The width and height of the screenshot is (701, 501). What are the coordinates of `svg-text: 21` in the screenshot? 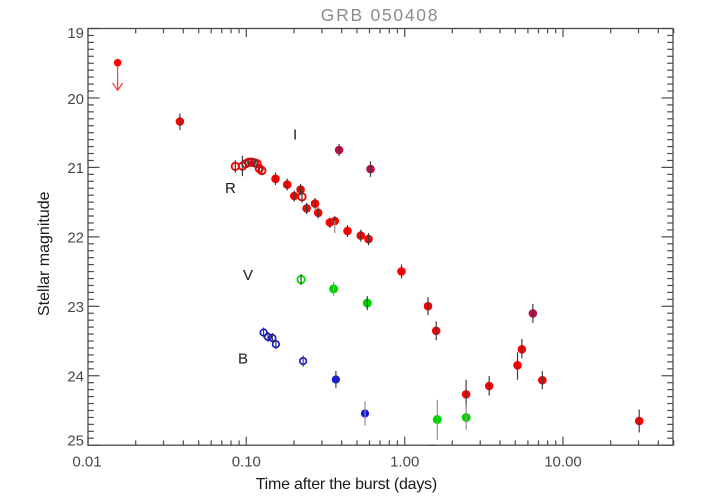 It's located at (75, 168).